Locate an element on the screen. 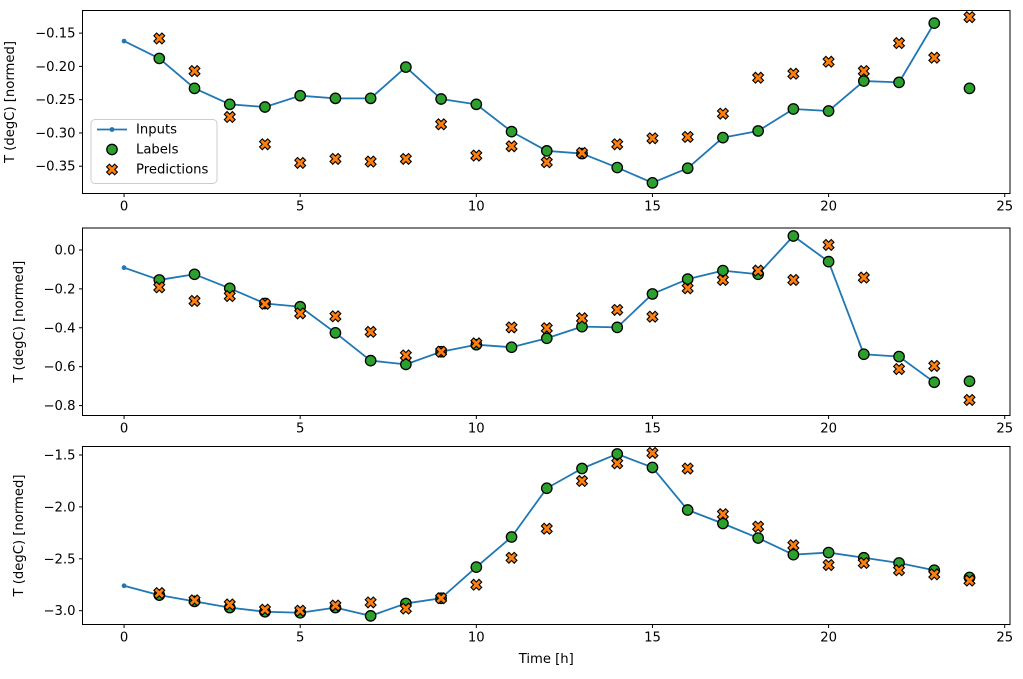 Image resolution: width=1023 pixels, height=679 pixels. y-axis-bottom: −1.5 −2.0 −2.5 −3.0 is located at coordinates (63, 534).